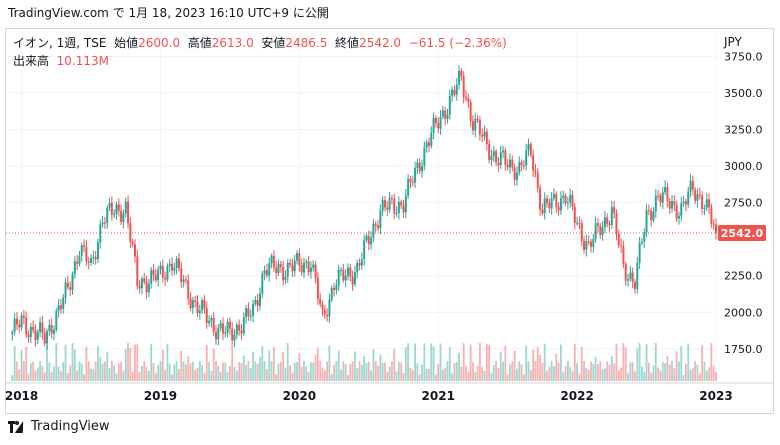  Describe the element at coordinates (160, 396) in the screenshot. I see `x-tick-label: 2019` at that location.